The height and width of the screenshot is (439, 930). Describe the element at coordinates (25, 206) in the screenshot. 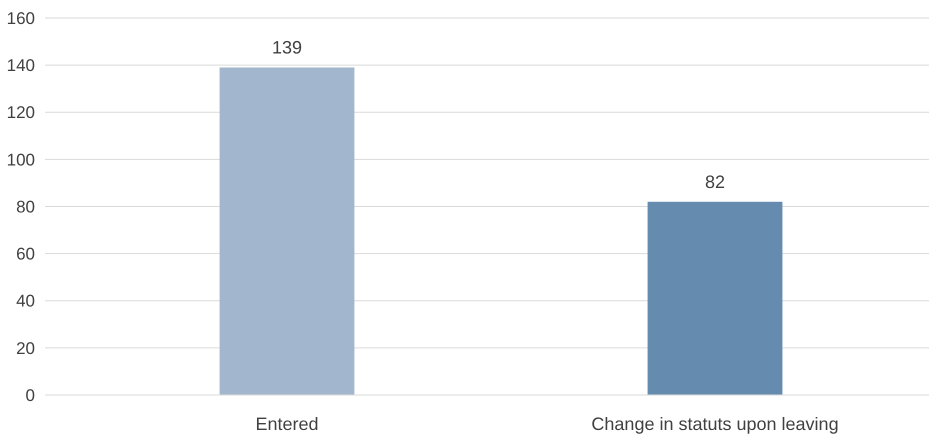

I see `y-tick-label: 80` at that location.